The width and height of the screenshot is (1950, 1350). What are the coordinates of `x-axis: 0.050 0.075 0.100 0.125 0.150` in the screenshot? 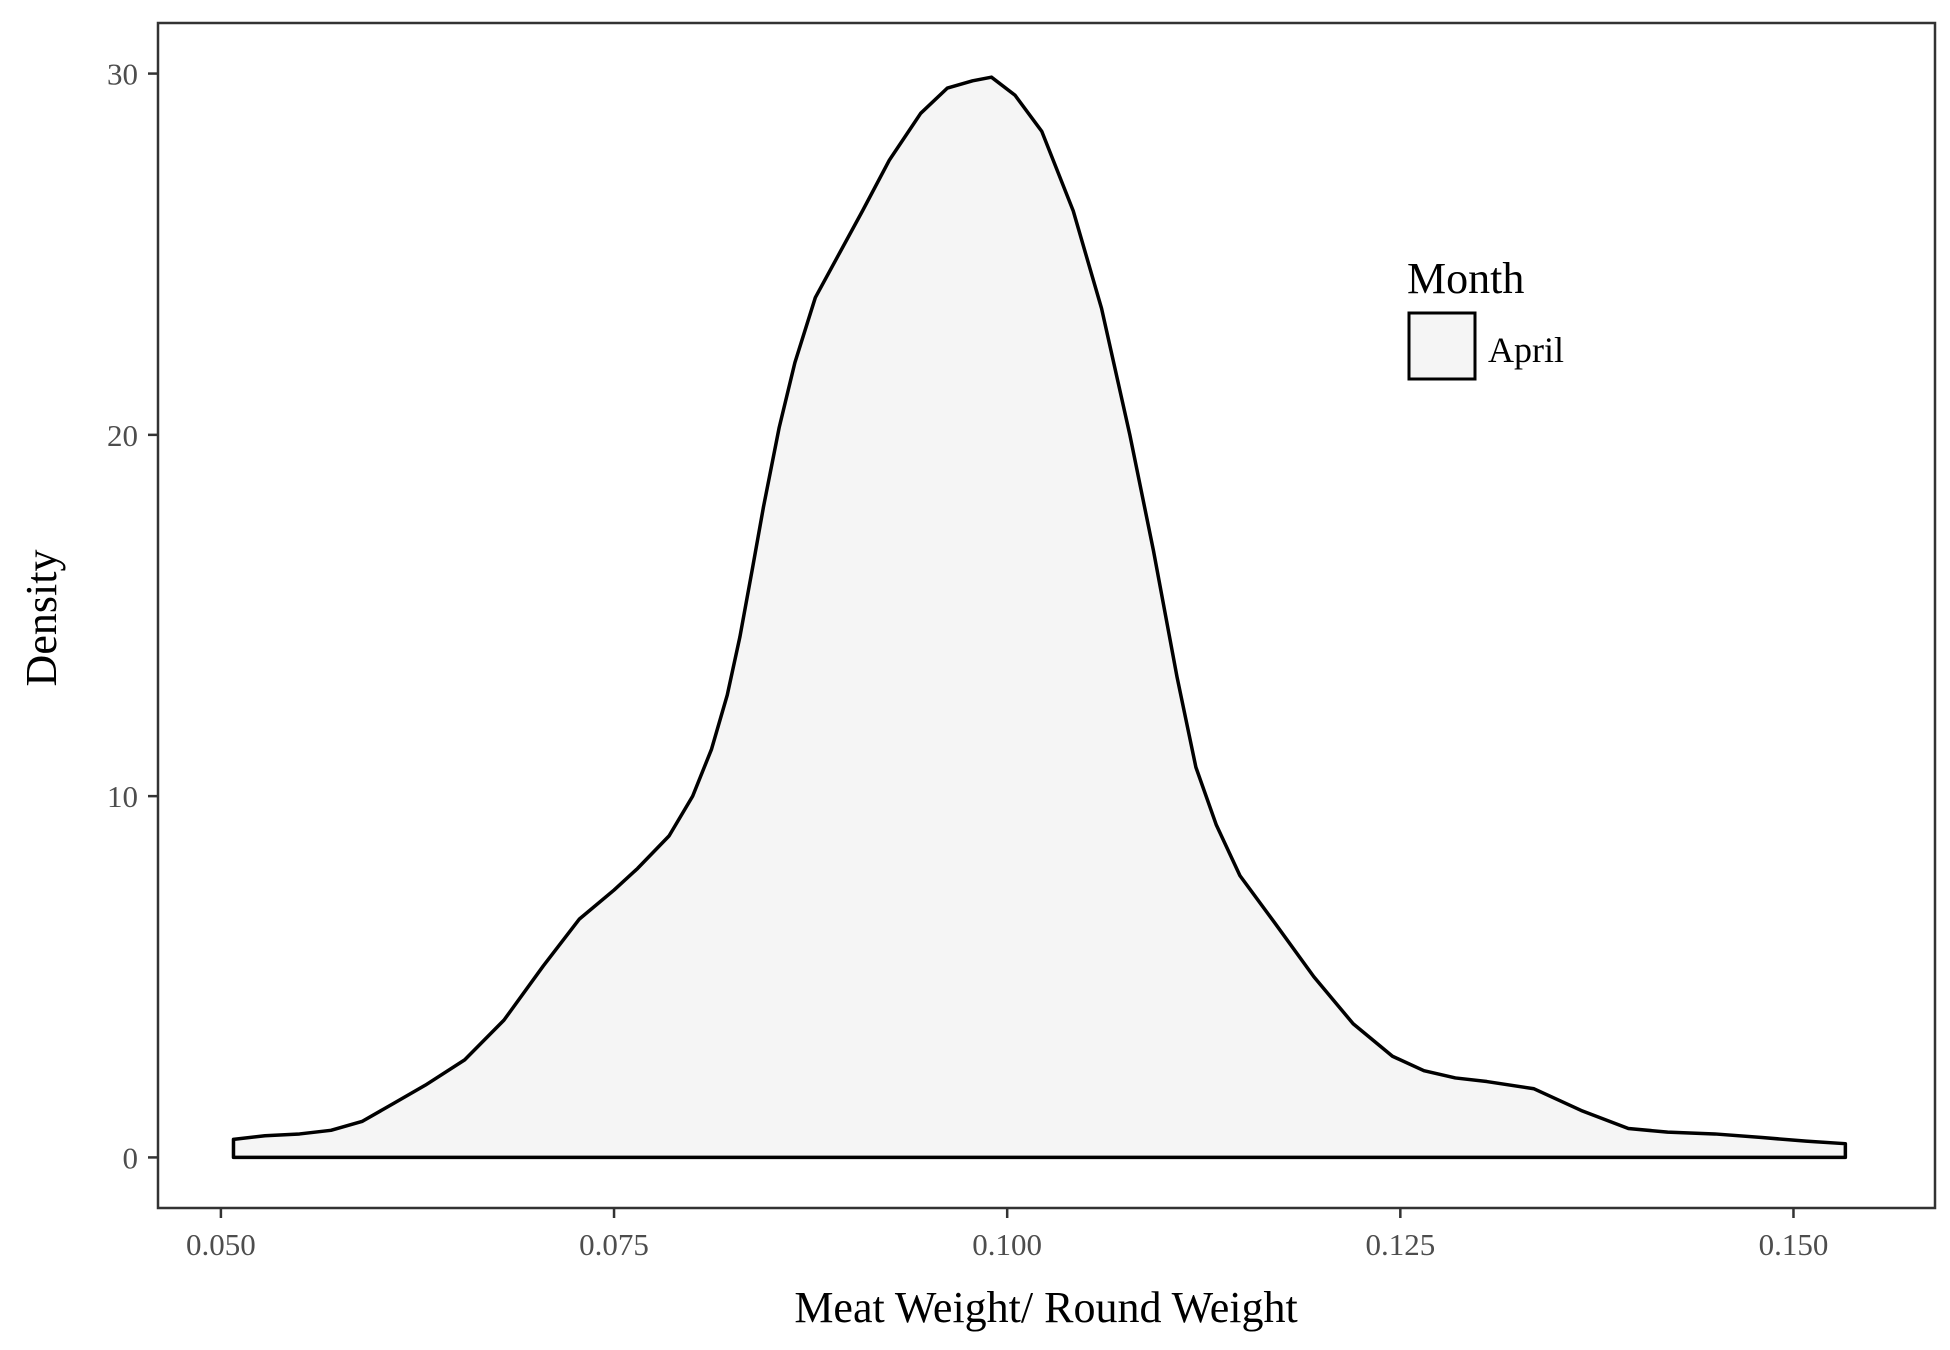 It's located at (1007, 1235).